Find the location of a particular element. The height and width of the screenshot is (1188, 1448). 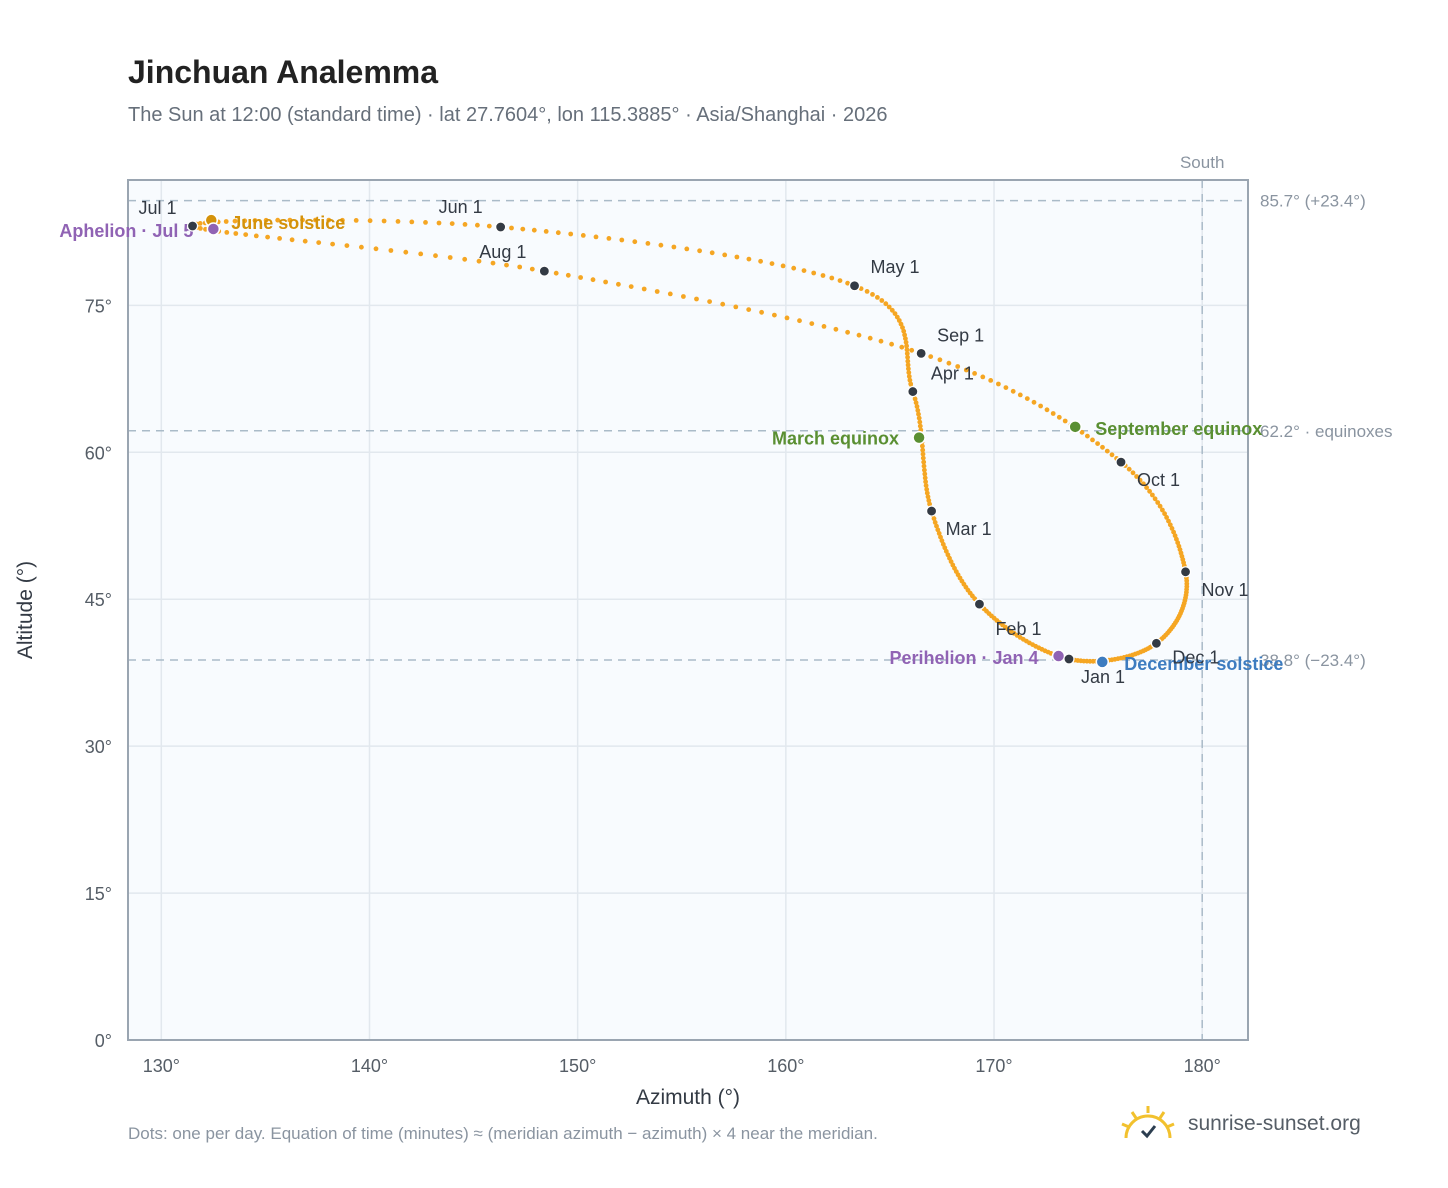

equinox-label: September equinox is located at coordinates (1178, 429).